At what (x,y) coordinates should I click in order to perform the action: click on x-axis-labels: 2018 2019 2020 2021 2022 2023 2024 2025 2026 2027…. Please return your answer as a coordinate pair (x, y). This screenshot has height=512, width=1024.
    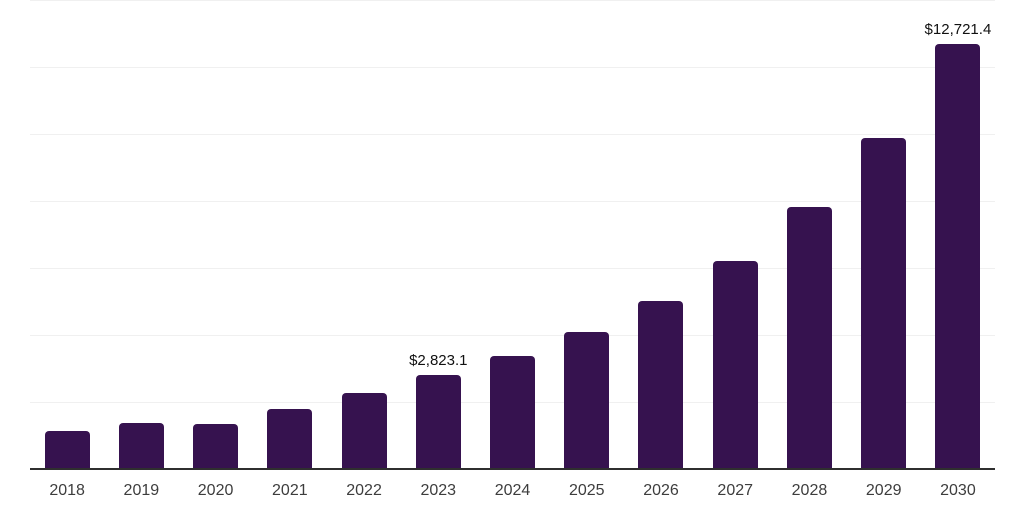
    Looking at the image, I should click on (512, 491).